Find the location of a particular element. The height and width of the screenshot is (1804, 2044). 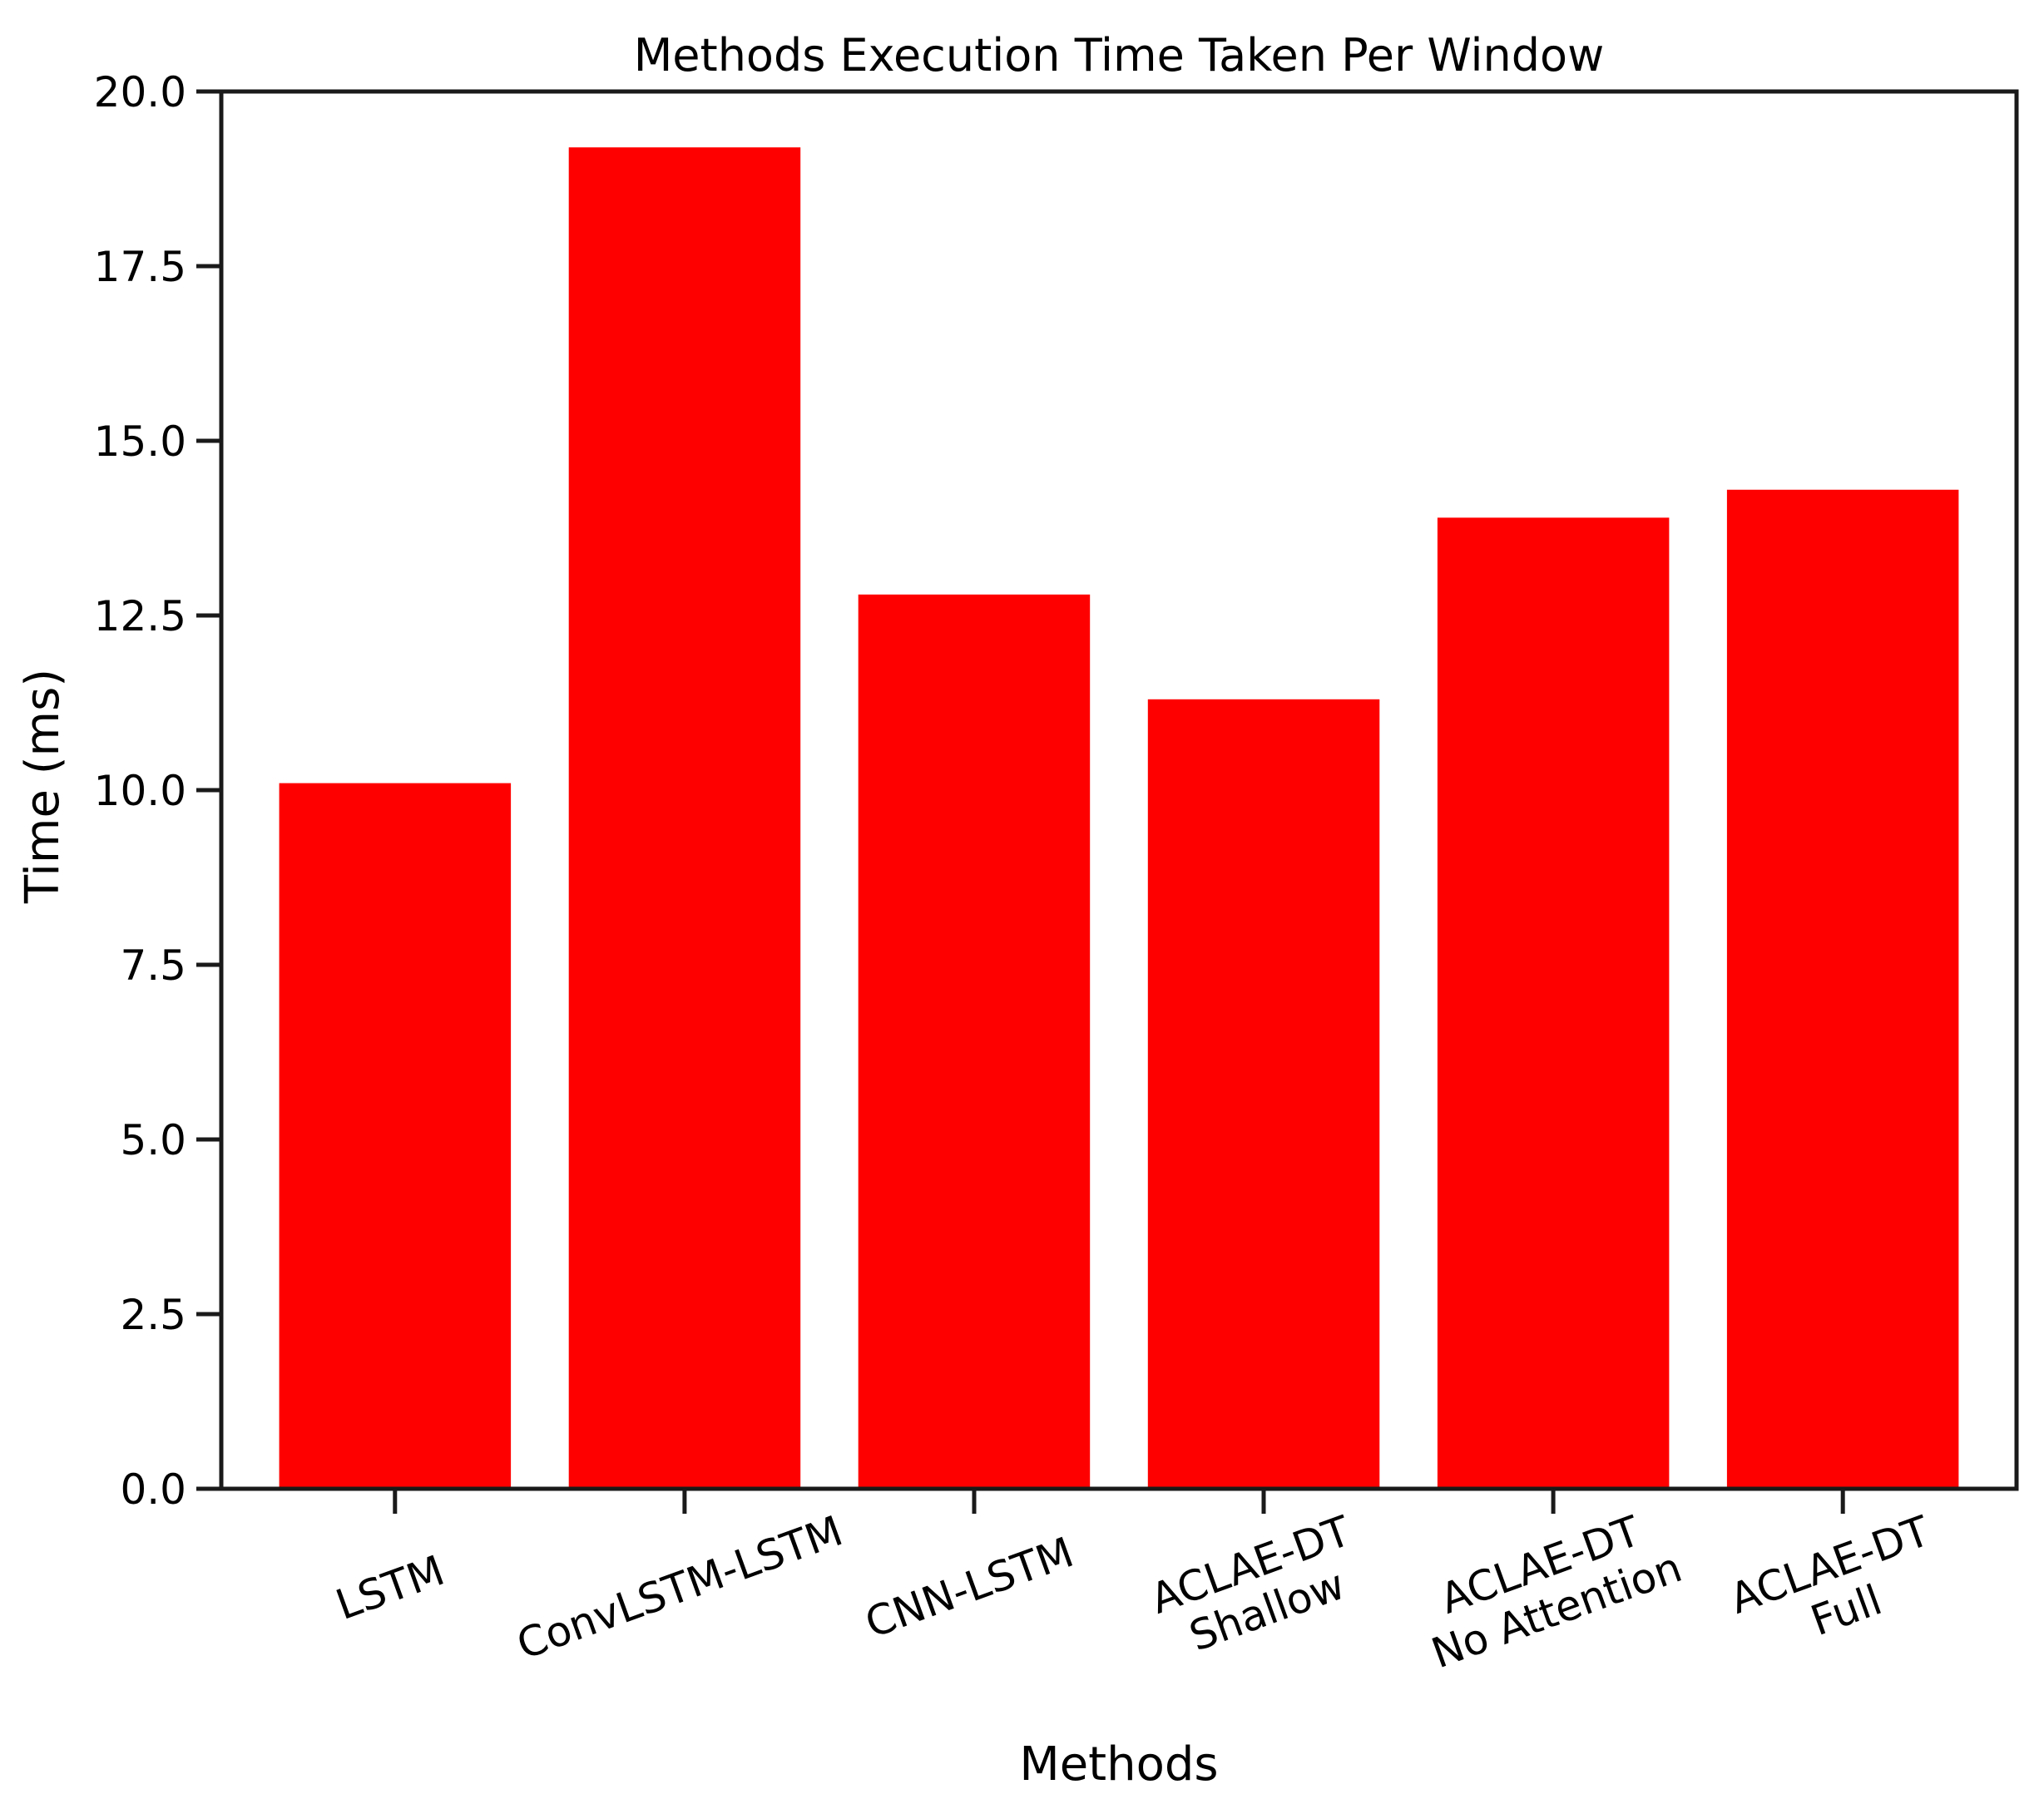

x-tick-label-line: CNN-LSTM is located at coordinates (969, 1588).